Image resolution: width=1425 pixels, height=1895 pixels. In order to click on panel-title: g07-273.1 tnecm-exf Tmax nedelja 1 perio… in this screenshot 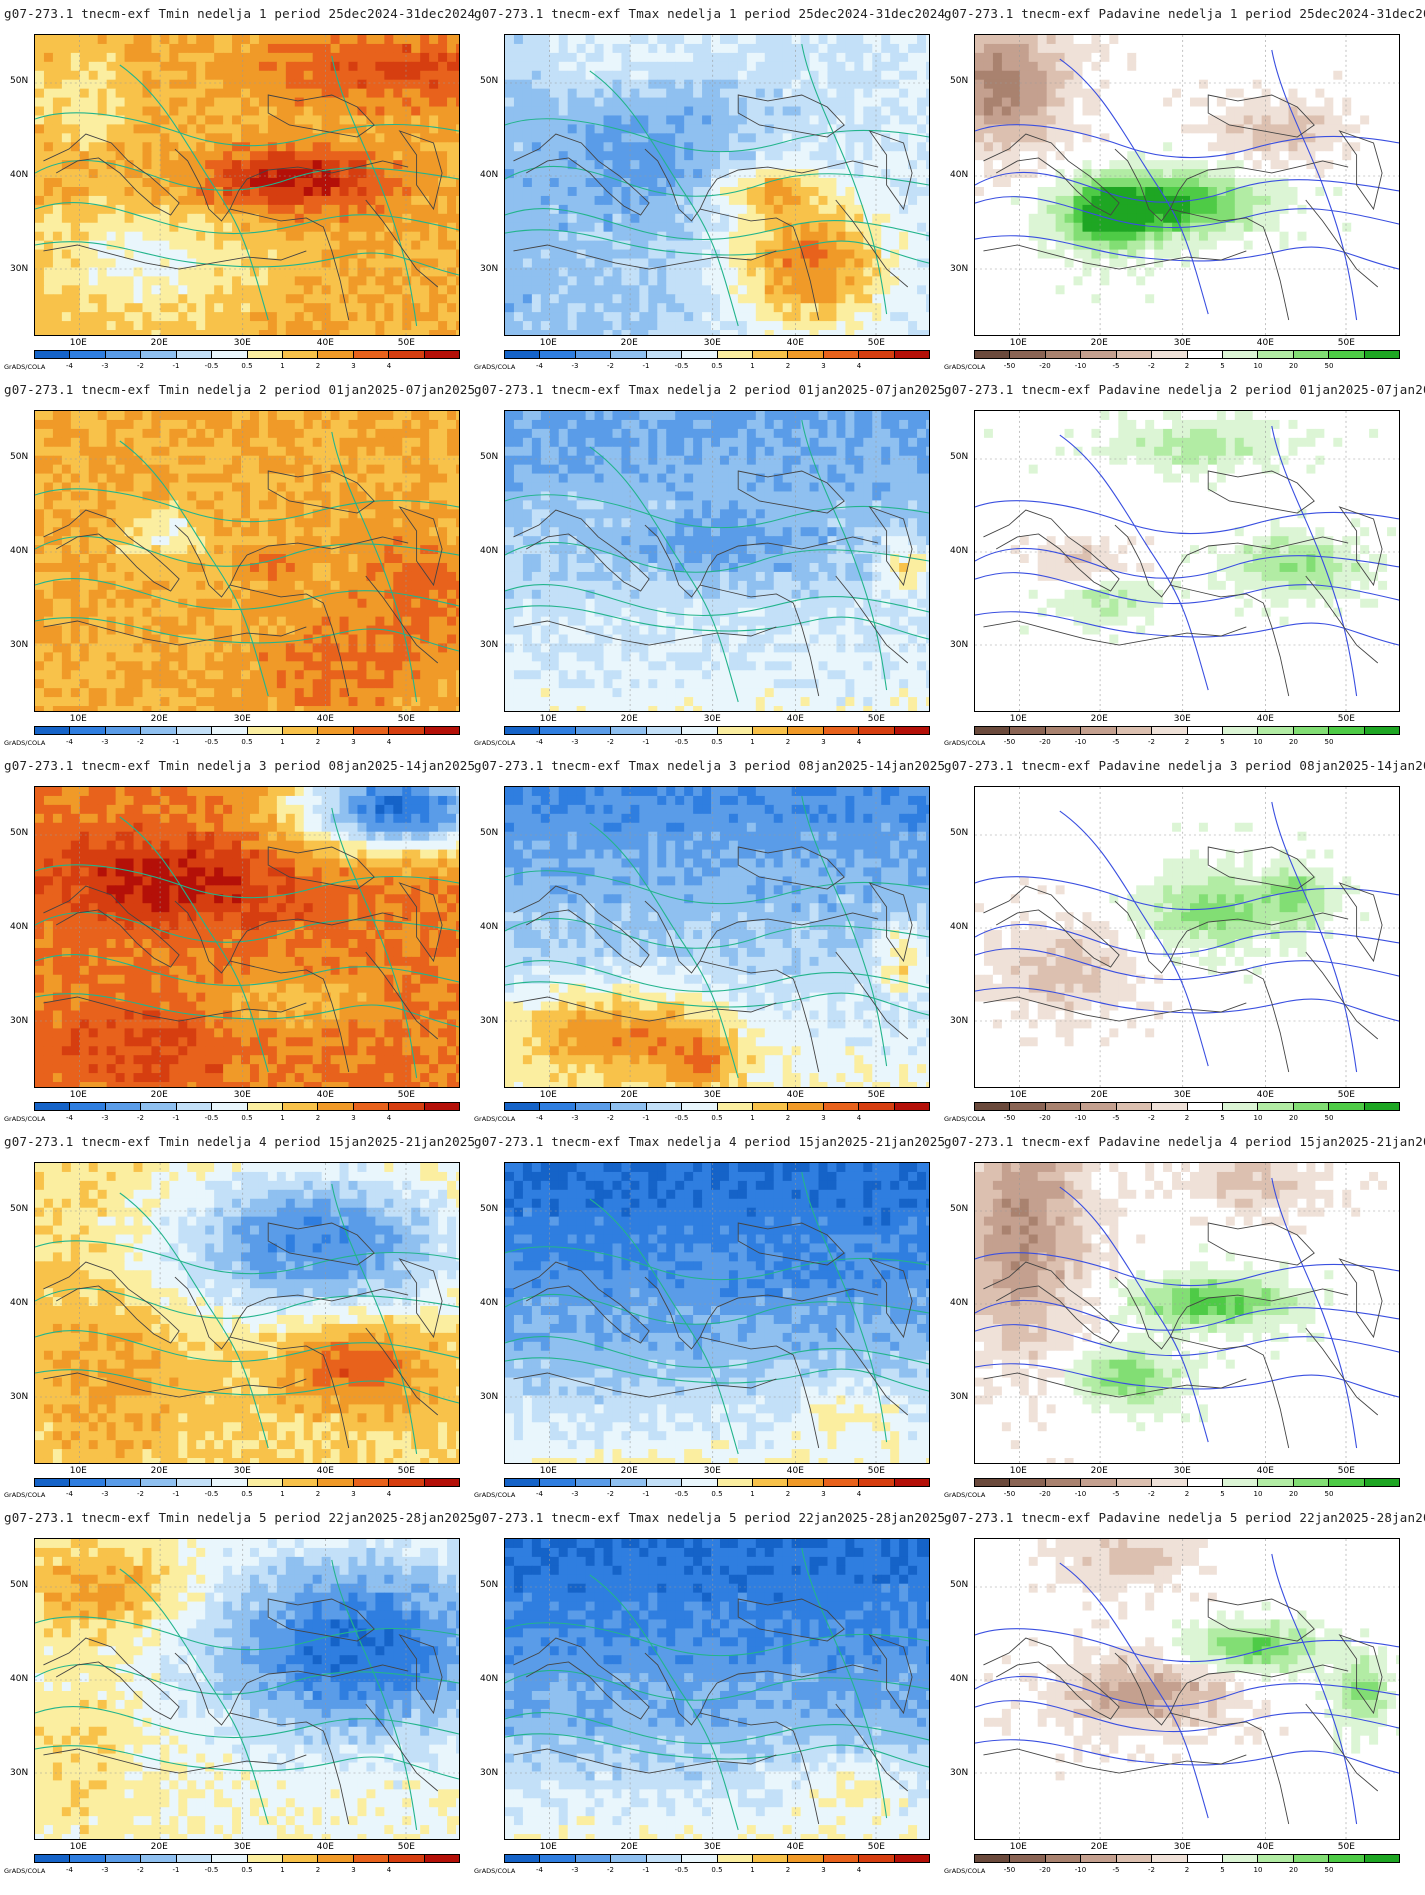, I will do `click(709, 13)`.